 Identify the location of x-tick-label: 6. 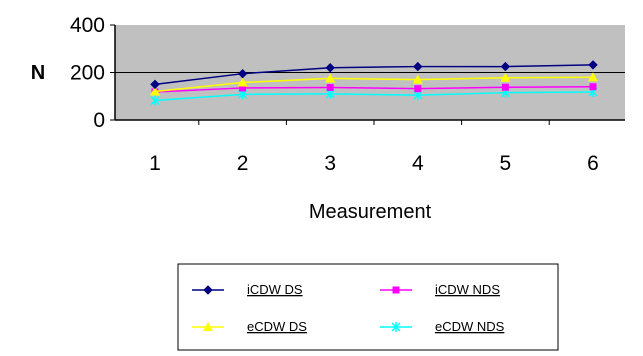
(593, 163).